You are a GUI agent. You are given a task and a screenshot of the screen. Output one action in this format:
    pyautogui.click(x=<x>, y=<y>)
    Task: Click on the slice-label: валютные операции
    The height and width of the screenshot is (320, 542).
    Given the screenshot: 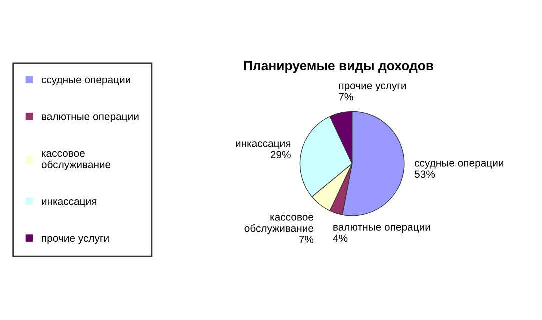 What is the action you would take?
    pyautogui.click(x=382, y=229)
    